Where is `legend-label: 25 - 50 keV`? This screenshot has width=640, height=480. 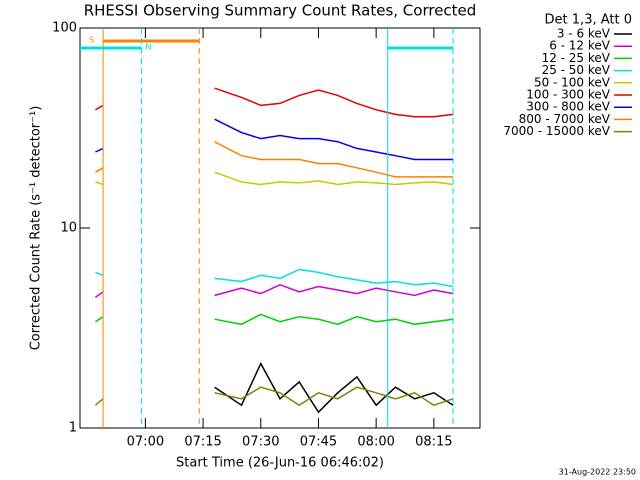
legend-label: 25 - 50 keV is located at coordinates (576, 70).